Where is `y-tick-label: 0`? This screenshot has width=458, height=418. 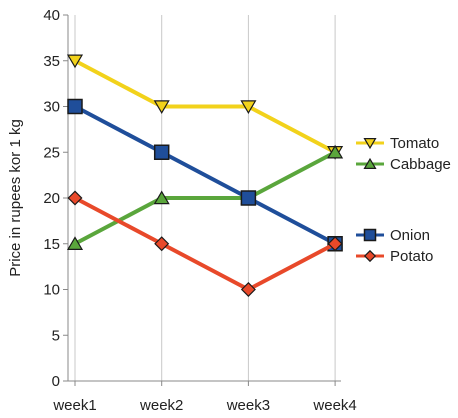
y-tick-label: 0 is located at coordinates (56, 381).